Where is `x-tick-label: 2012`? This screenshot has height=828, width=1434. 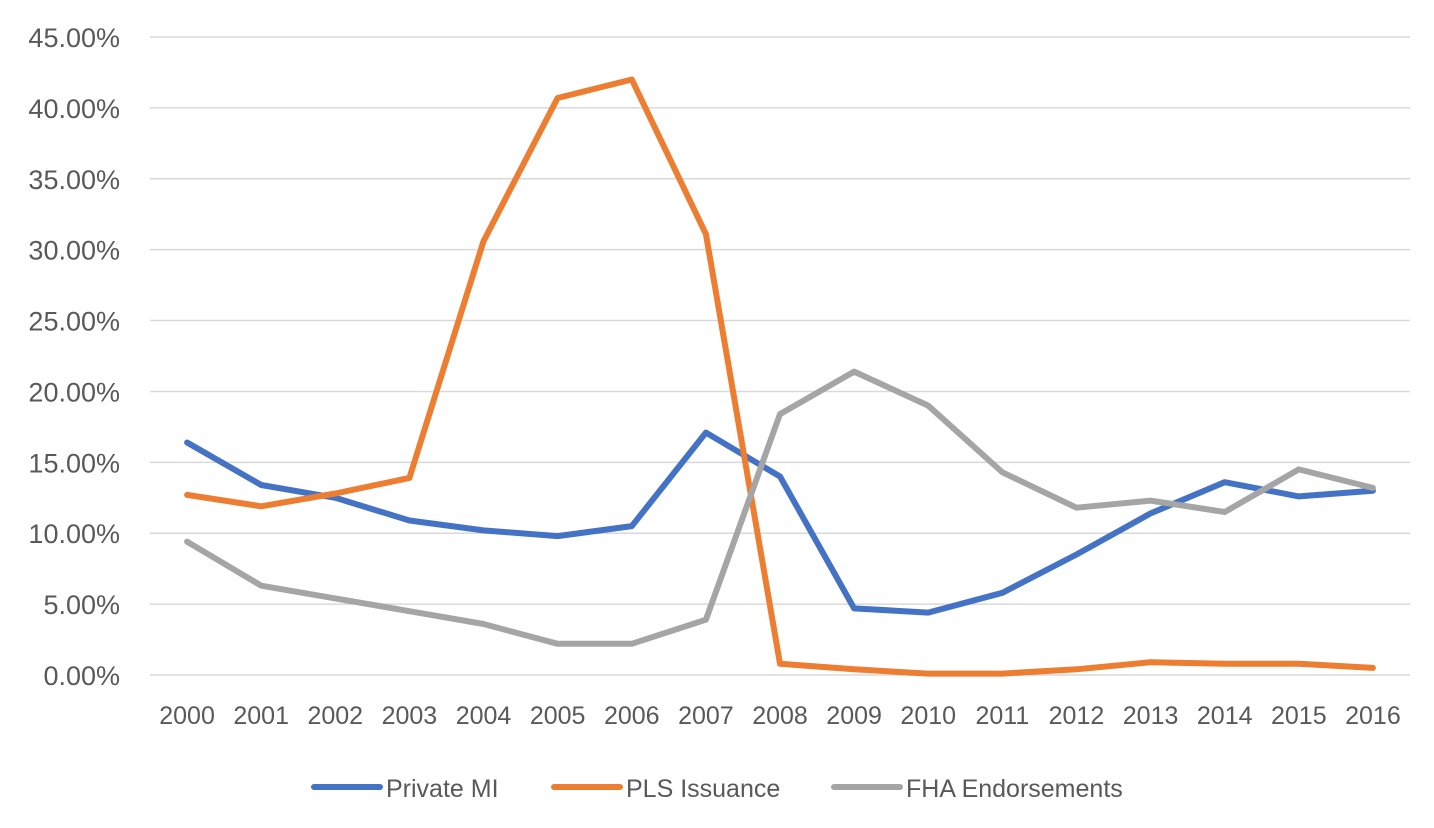 x-tick-label: 2012 is located at coordinates (1077, 716).